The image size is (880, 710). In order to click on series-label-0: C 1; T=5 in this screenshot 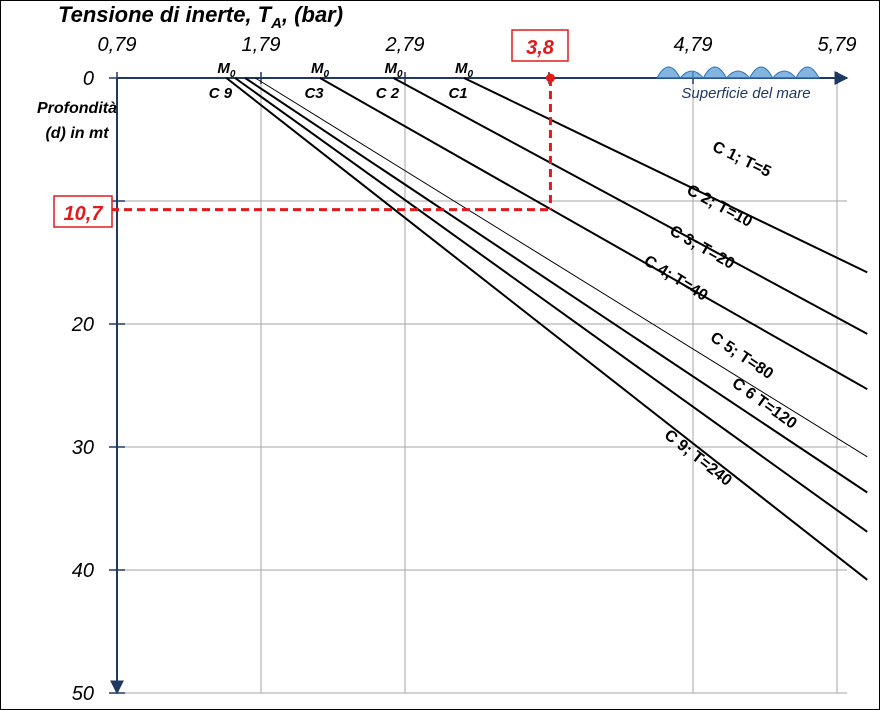, I will do `click(742, 159)`.